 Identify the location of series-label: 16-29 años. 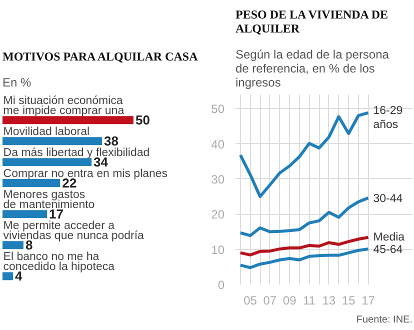
(388, 118).